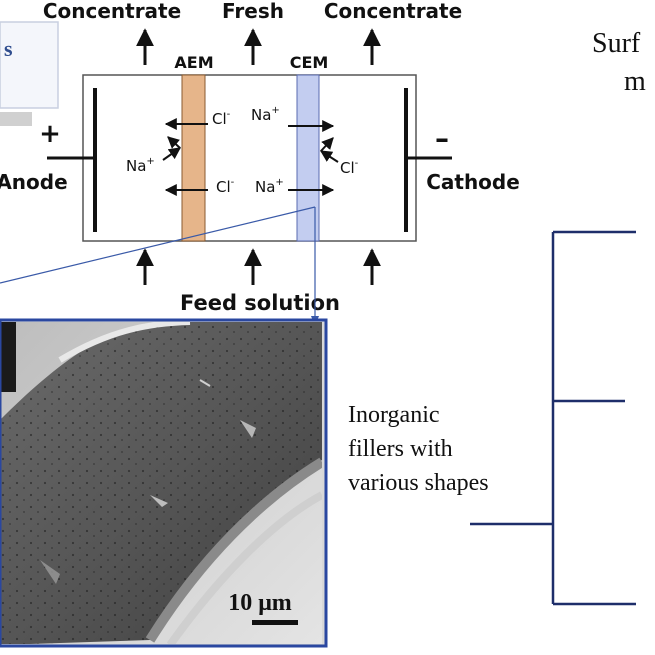 This screenshot has width=655, height=655. Describe the element at coordinates (50, 134) in the screenshot. I see `anode-sign: +` at that location.